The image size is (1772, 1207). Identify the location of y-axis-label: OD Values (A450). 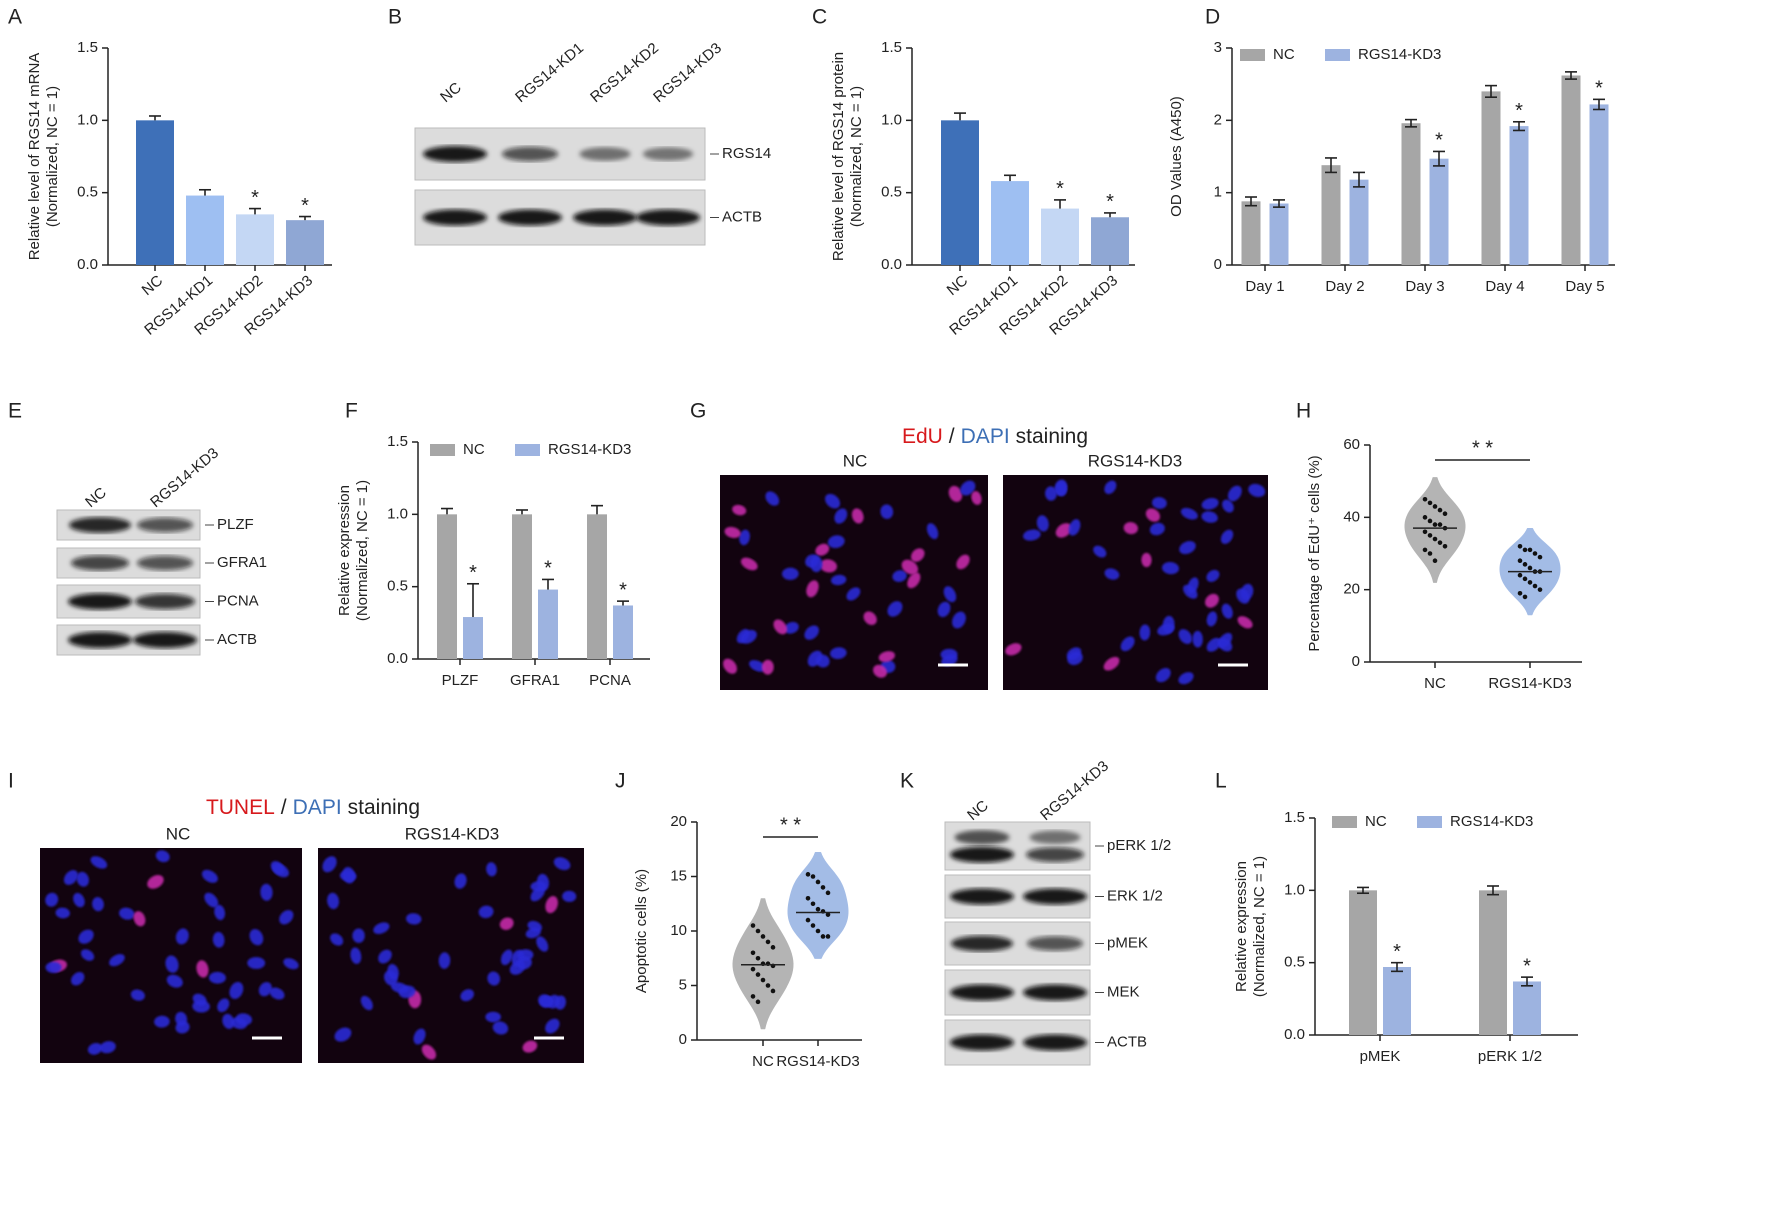
(1176, 156).